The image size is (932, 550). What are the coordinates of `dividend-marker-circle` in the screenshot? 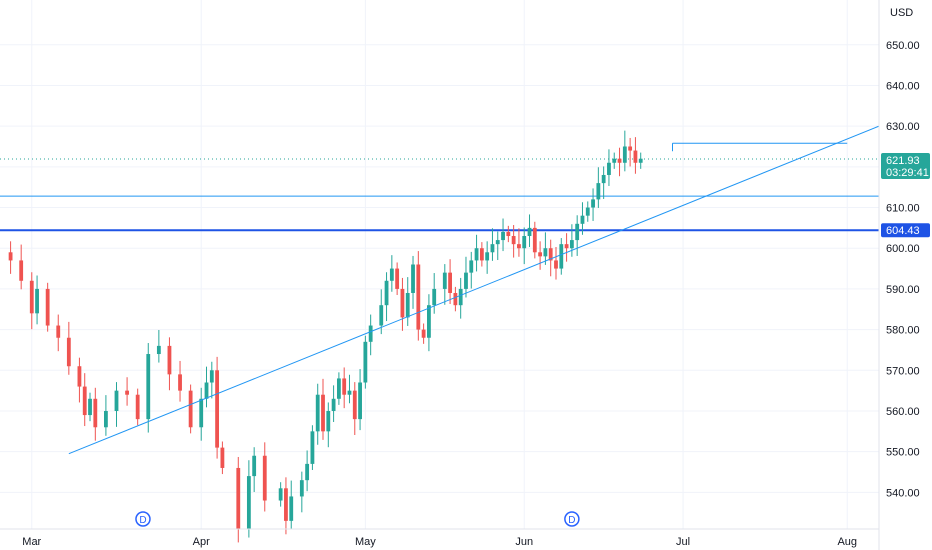 It's located at (143, 519).